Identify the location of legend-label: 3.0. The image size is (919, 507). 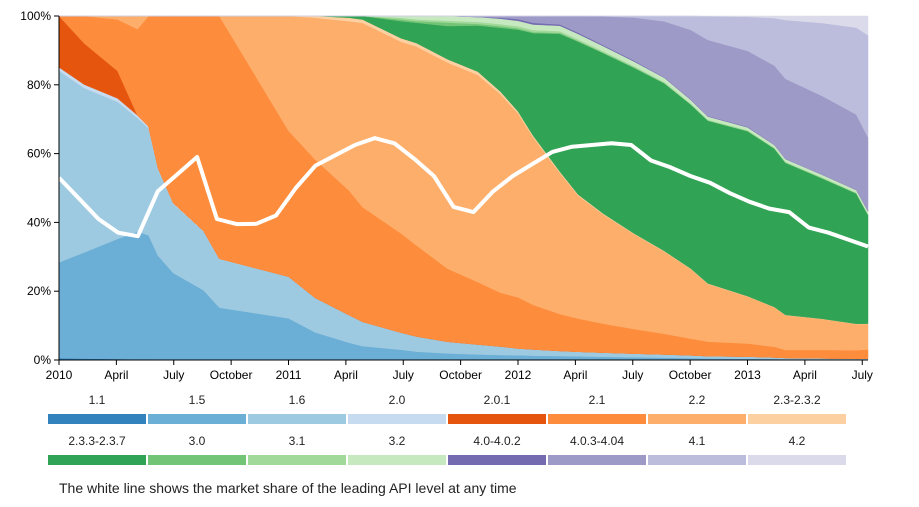
(197, 441).